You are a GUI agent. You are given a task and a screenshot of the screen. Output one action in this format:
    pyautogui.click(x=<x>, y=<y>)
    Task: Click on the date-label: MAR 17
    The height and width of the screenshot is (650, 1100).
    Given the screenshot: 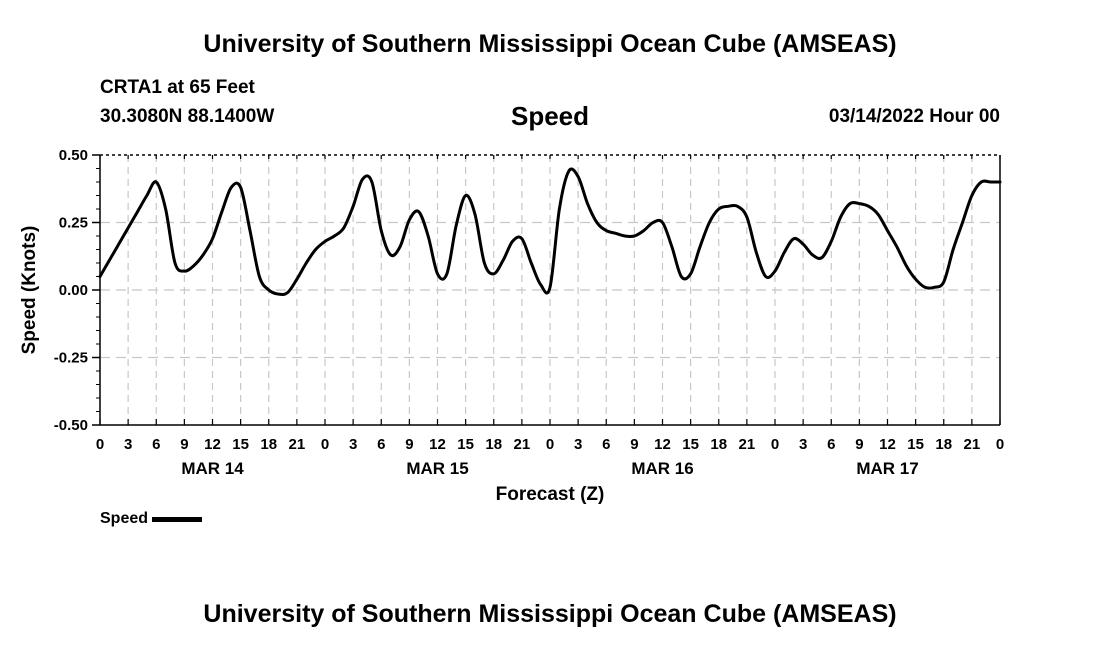 What is the action you would take?
    pyautogui.click(x=887, y=468)
    